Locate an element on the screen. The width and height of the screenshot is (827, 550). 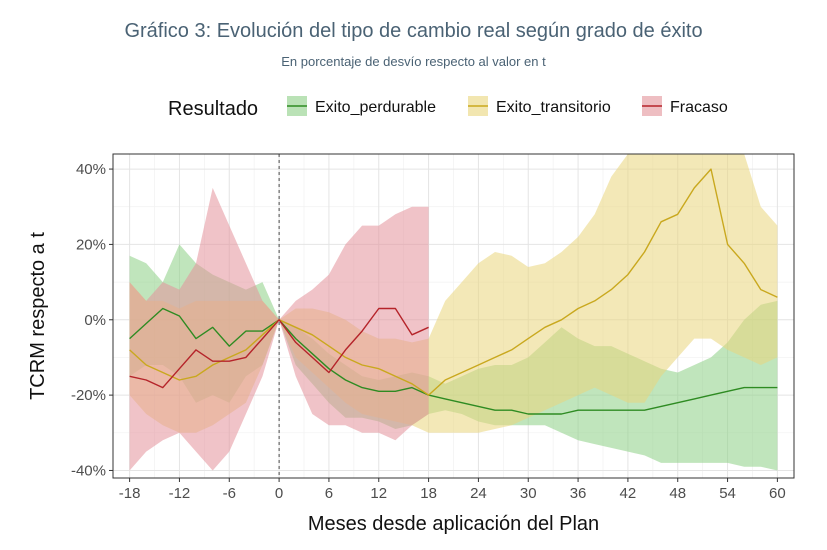
x-axis-title: Meses desde aplicación del Plan is located at coordinates (453, 524).